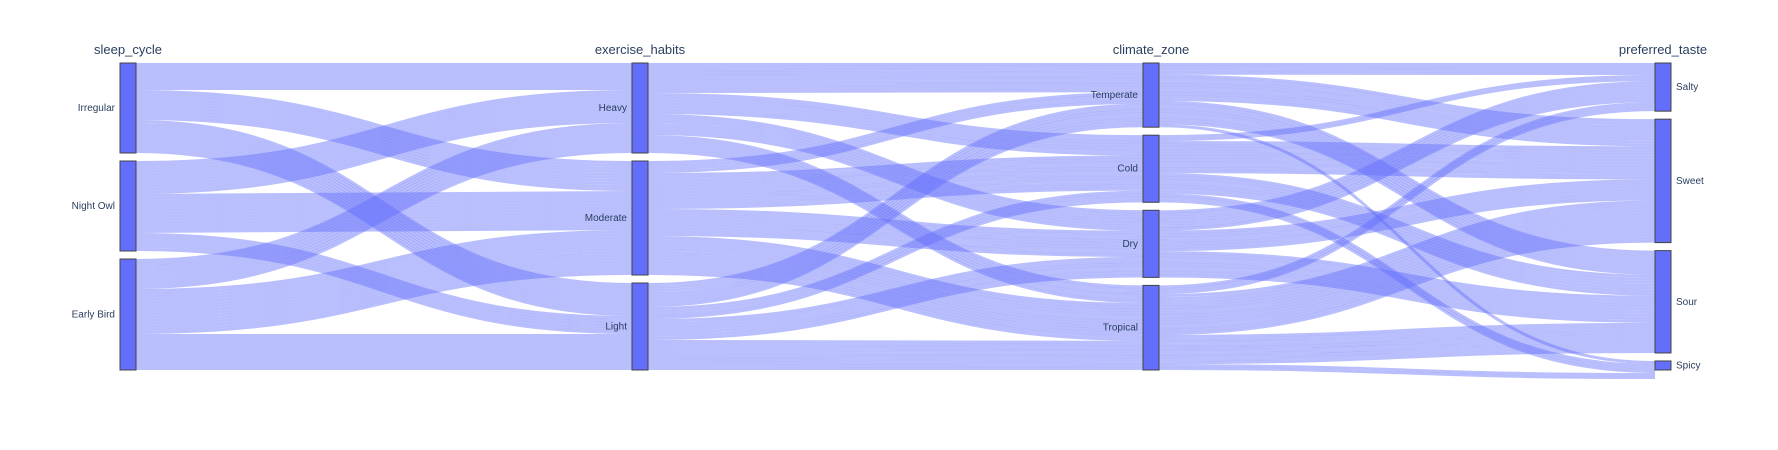  What do you see at coordinates (1151, 95) in the screenshot?
I see `category-bar-climate-zone-temperate` at bounding box center [1151, 95].